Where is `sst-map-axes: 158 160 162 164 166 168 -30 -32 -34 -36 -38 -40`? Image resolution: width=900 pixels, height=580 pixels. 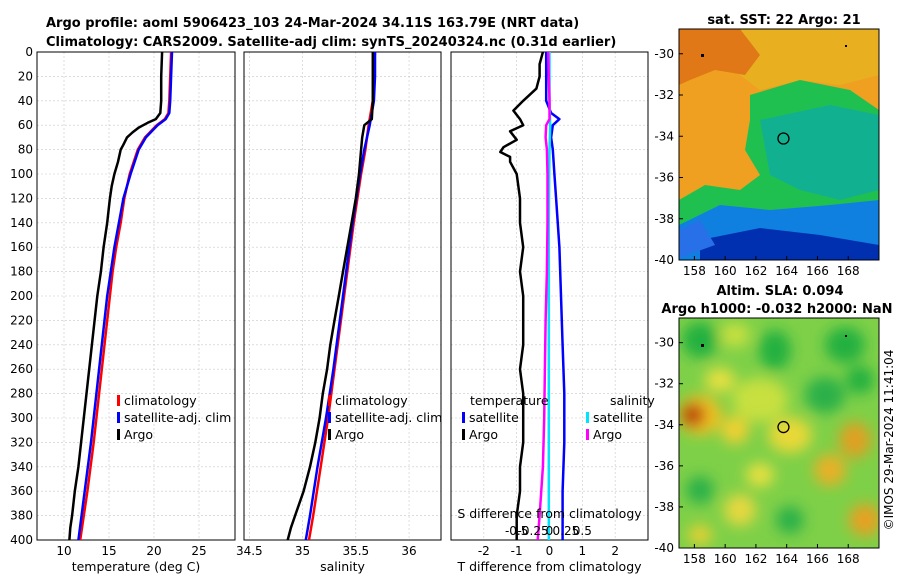
sst-map-axes: 158 160 162 164 166 168 -30 -32 -34 -36 -38 -40 is located at coordinates (756, 162).